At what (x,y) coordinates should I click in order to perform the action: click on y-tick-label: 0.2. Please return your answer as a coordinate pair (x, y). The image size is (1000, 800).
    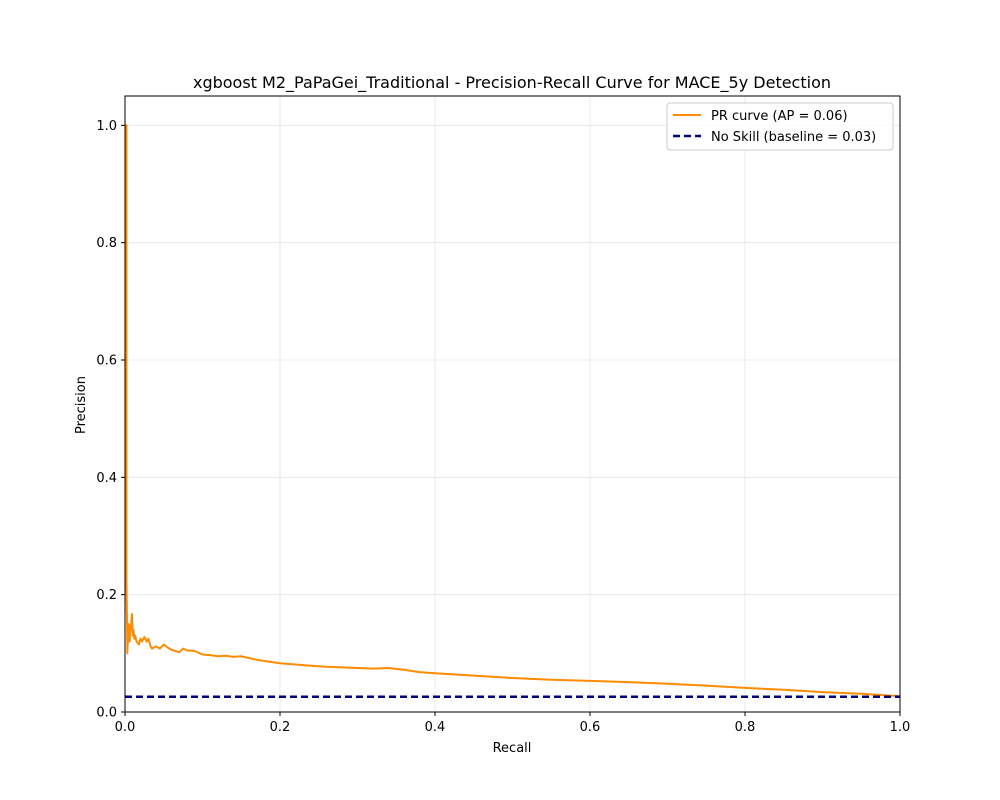
    Looking at the image, I should click on (106, 595).